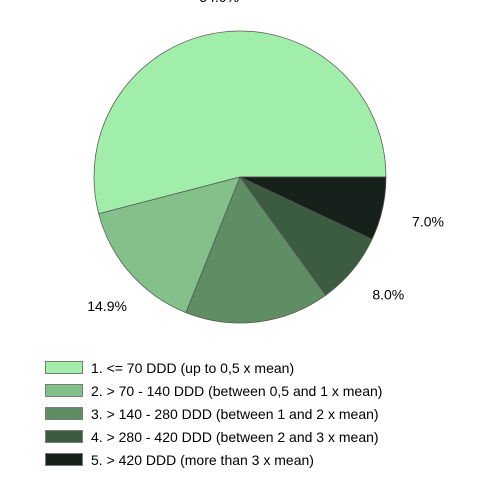 This screenshot has width=480, height=480. What do you see at coordinates (219, 2) in the screenshot?
I see `slice-value-label: 54.0%` at bounding box center [219, 2].